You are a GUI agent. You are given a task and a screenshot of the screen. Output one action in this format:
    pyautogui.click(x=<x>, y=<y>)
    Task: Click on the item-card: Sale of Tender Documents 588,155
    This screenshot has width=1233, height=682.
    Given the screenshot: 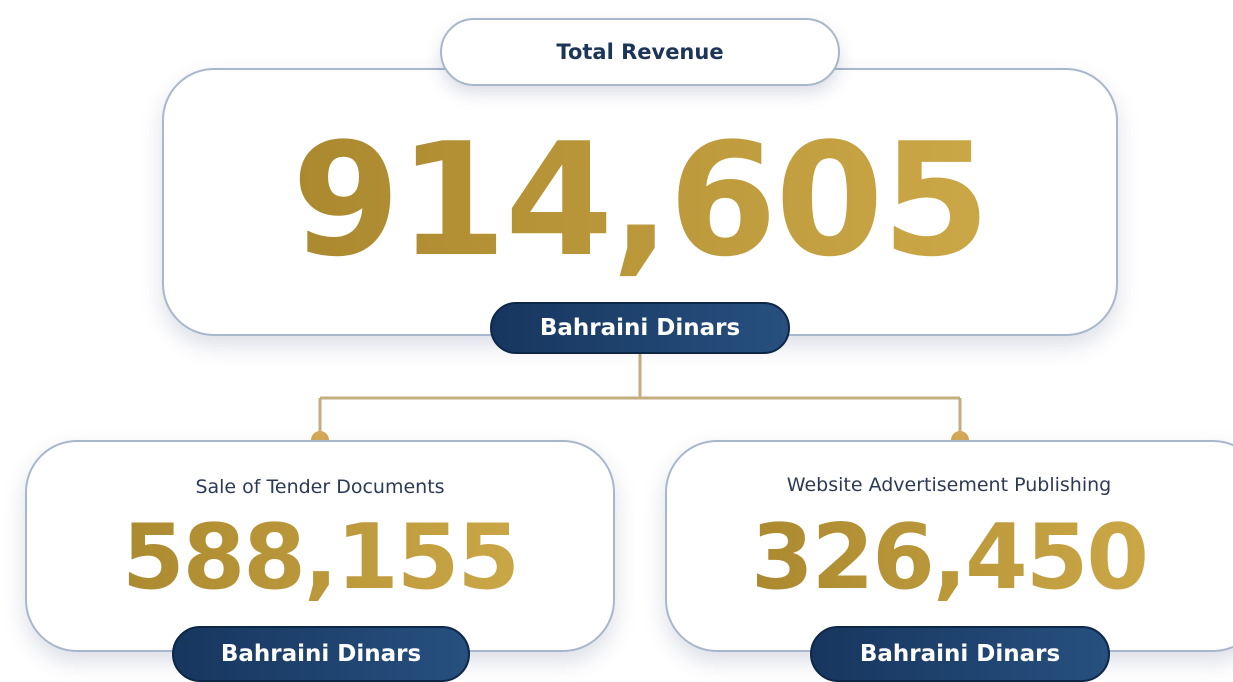 What is the action you would take?
    pyautogui.click(x=320, y=546)
    